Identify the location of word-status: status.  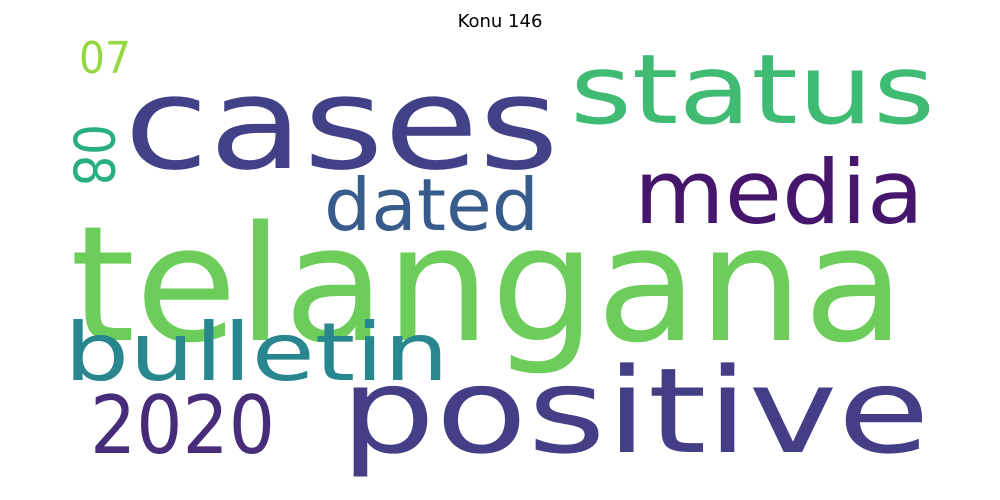
(752, 93).